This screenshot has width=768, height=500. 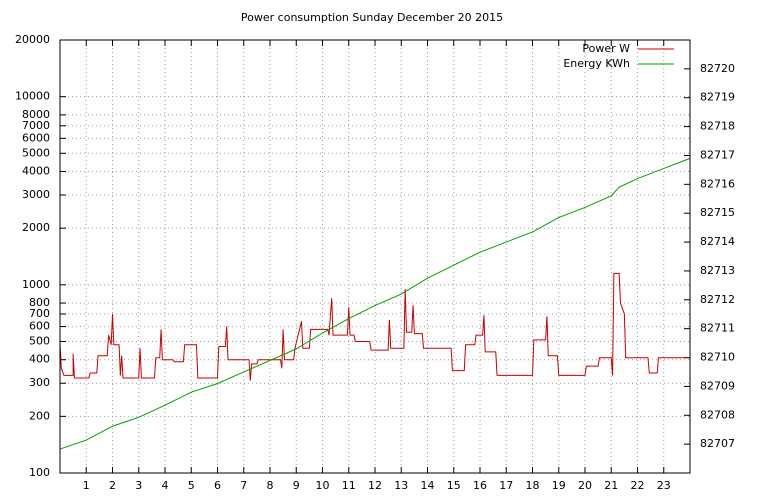 I want to click on y-tick-label: 300, so click(x=39, y=382).